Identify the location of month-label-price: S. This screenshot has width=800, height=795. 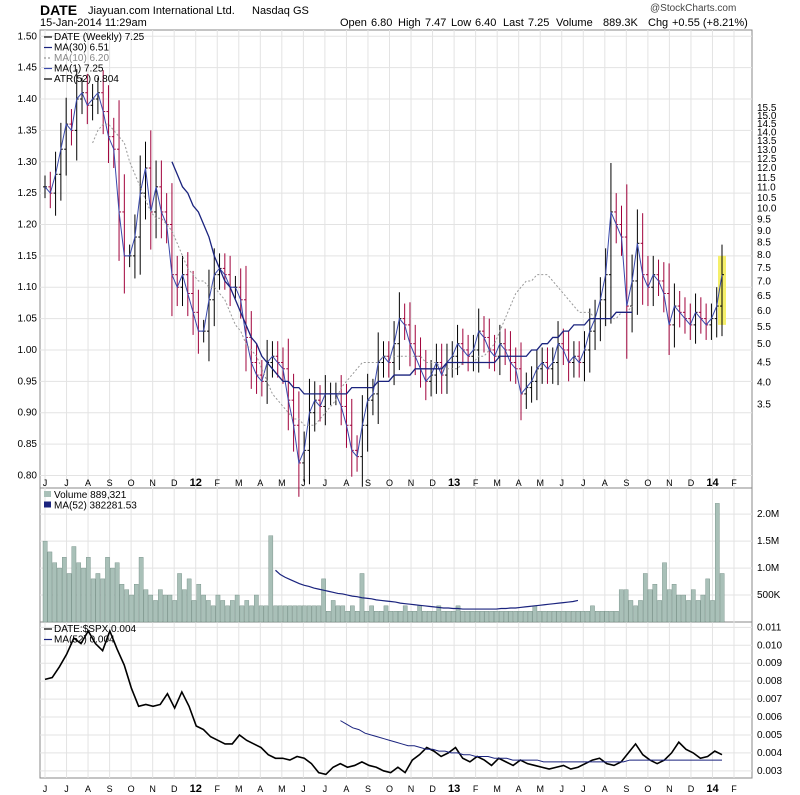
(626, 483).